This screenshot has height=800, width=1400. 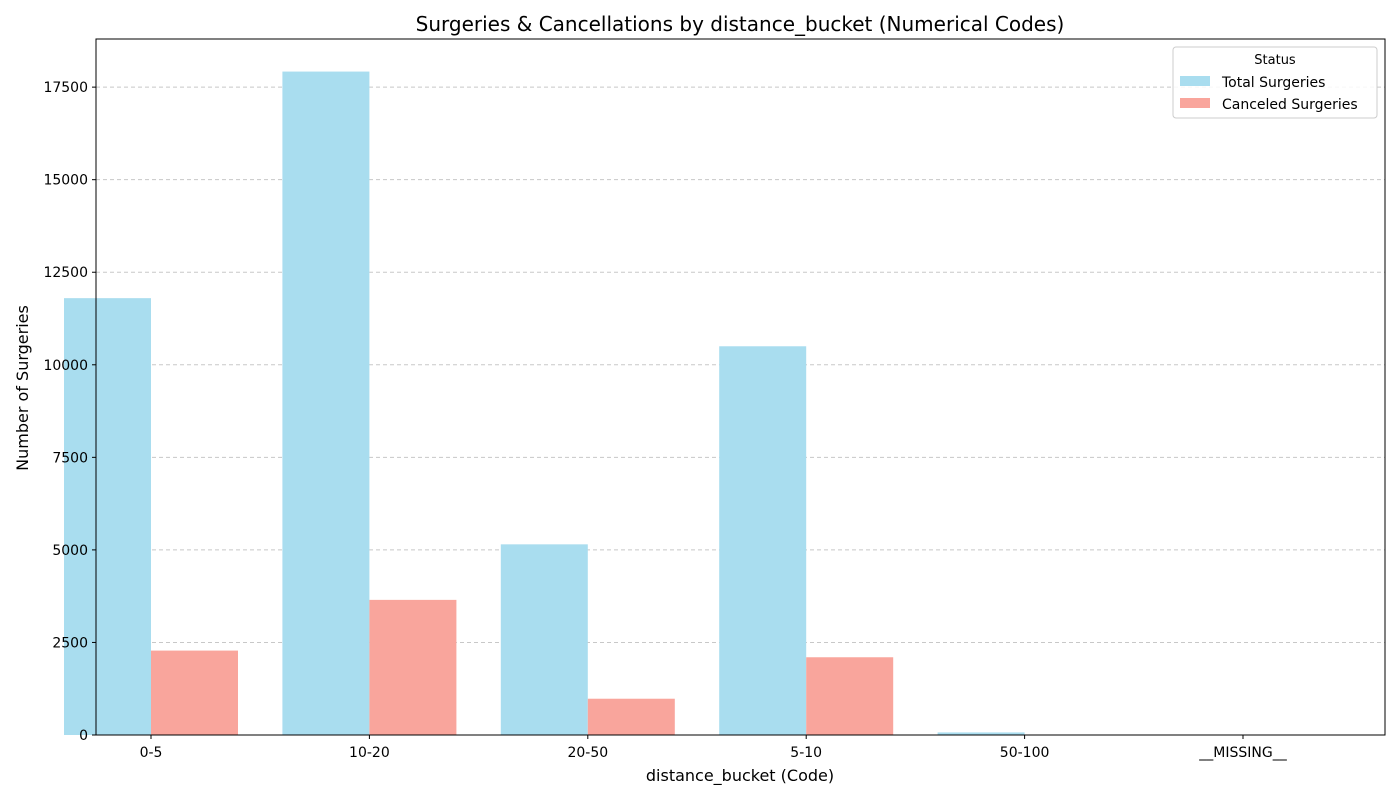 What do you see at coordinates (587, 753) in the screenshot?
I see `x-tick-label: 20-50` at bounding box center [587, 753].